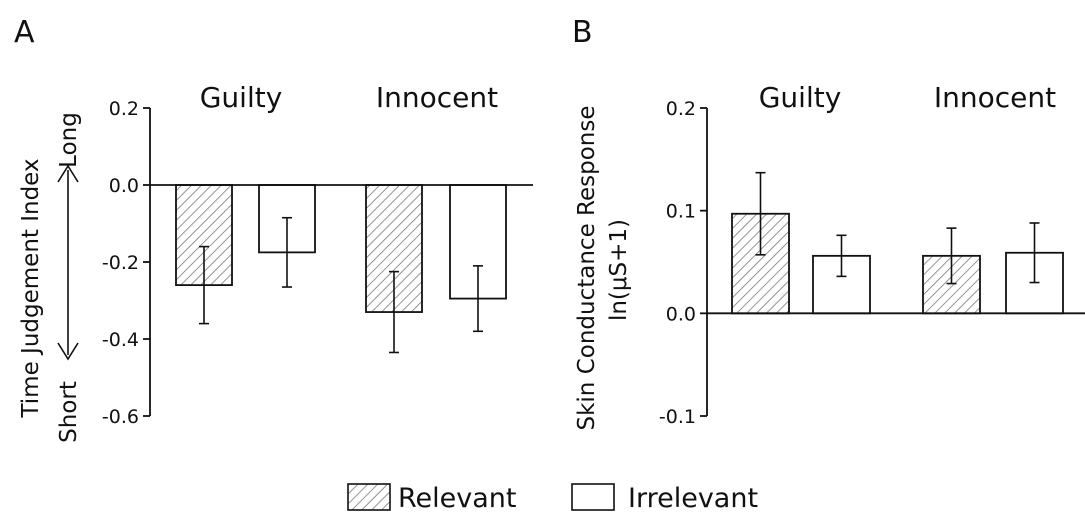 The image size is (1085, 521). What do you see at coordinates (457, 498) in the screenshot?
I see `legend-label-relevant: Relevant` at bounding box center [457, 498].